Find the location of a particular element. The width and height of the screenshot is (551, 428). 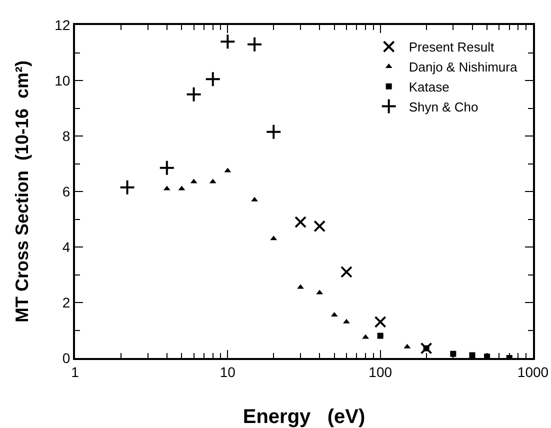

y-tick-label: 12 is located at coordinates (62, 24).